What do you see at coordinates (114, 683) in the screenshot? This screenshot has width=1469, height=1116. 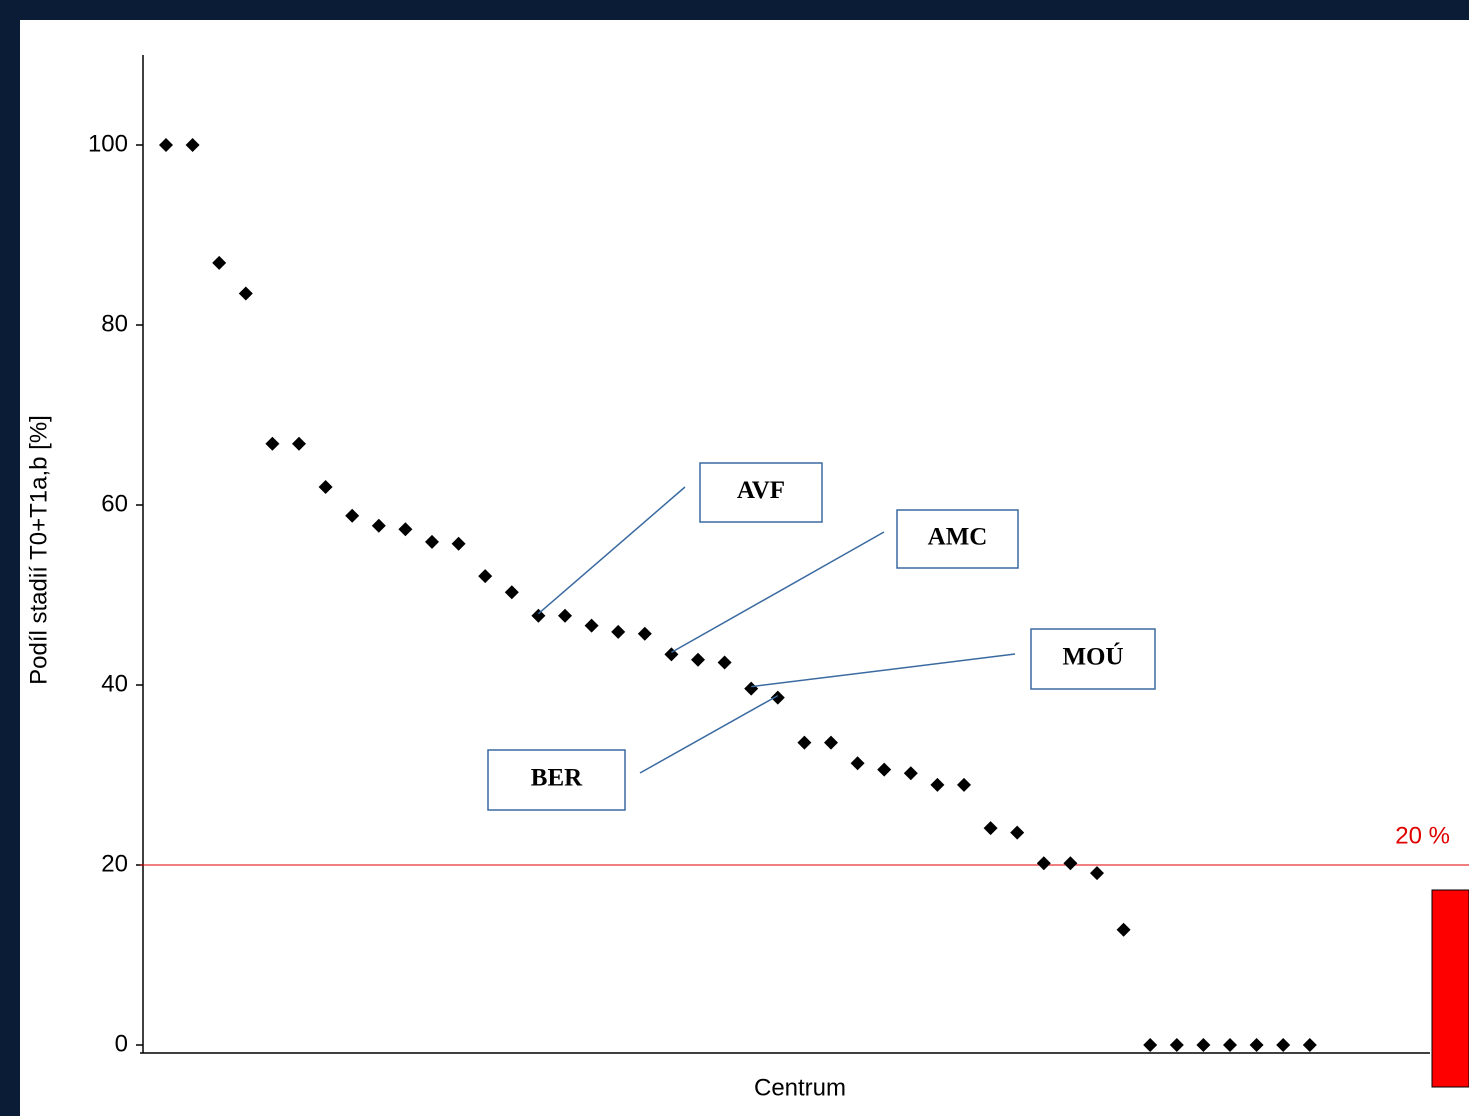 I see `y-tick-label: 40` at bounding box center [114, 683].